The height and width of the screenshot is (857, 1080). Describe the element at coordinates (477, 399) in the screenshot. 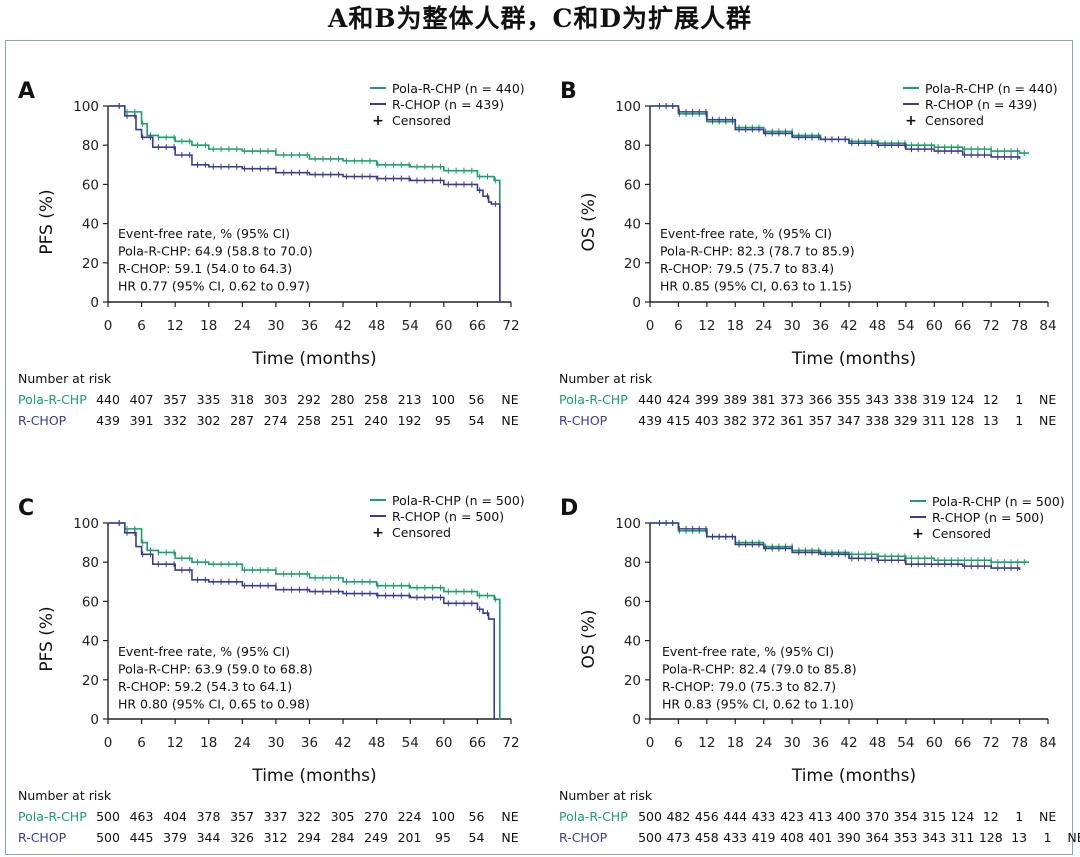

I see `risk-cell: 56` at that location.